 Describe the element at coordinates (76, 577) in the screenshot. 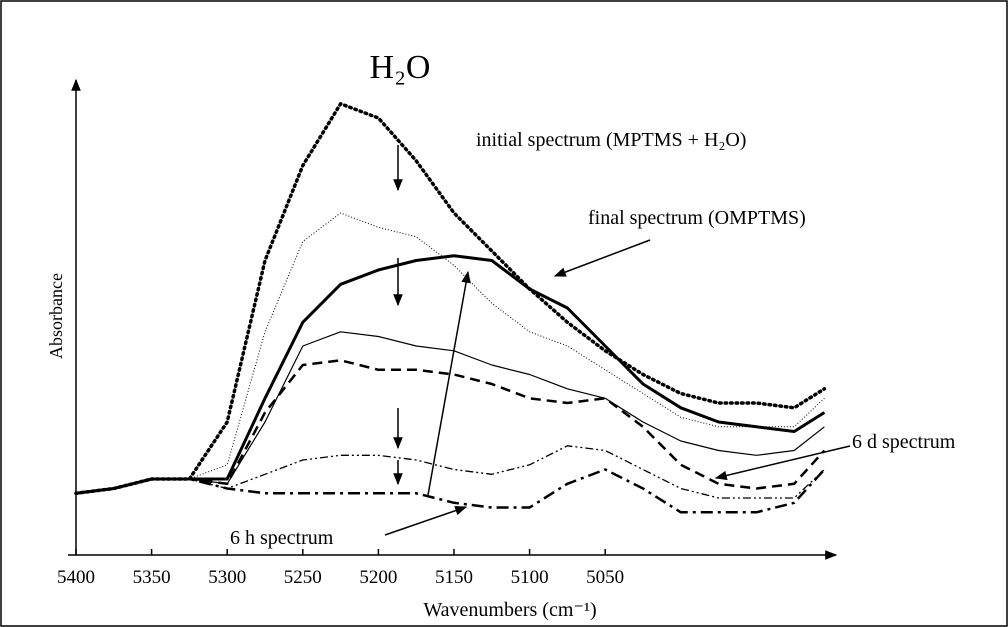

I see `x-tick-label: 5400` at that location.